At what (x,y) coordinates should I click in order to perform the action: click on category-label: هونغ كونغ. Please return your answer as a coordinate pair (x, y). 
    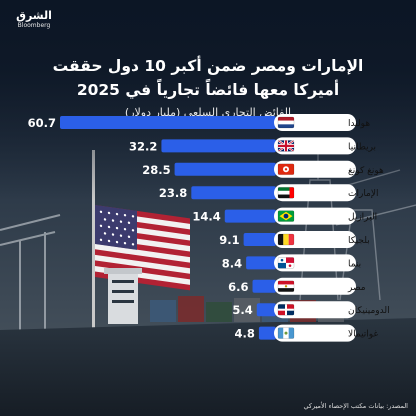
    Looking at the image, I should click on (366, 171).